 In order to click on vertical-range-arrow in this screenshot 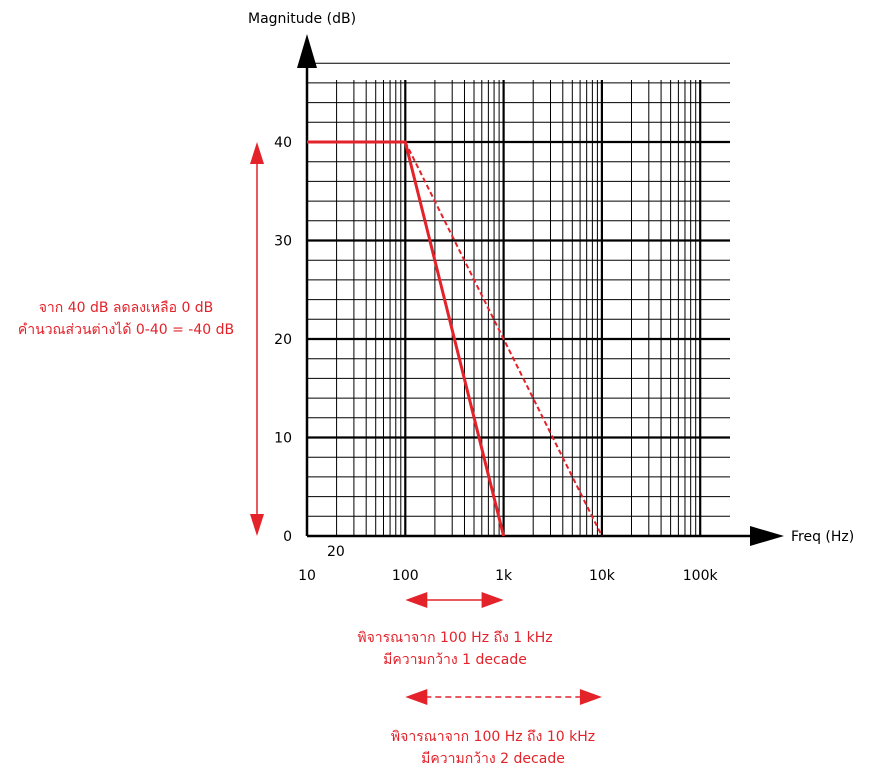, I will do `click(257, 339)`.